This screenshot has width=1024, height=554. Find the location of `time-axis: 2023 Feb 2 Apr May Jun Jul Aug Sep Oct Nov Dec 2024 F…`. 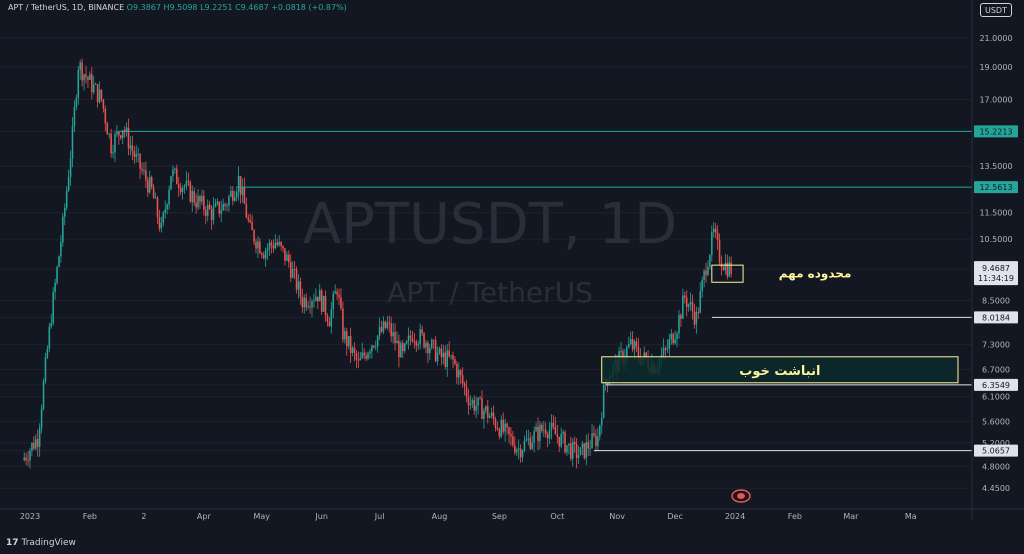

time-axis: 2023 Feb 2 Apr May Jun Jul Aug Sep Oct Nov Dec 2024 F… is located at coordinates (512, 514).